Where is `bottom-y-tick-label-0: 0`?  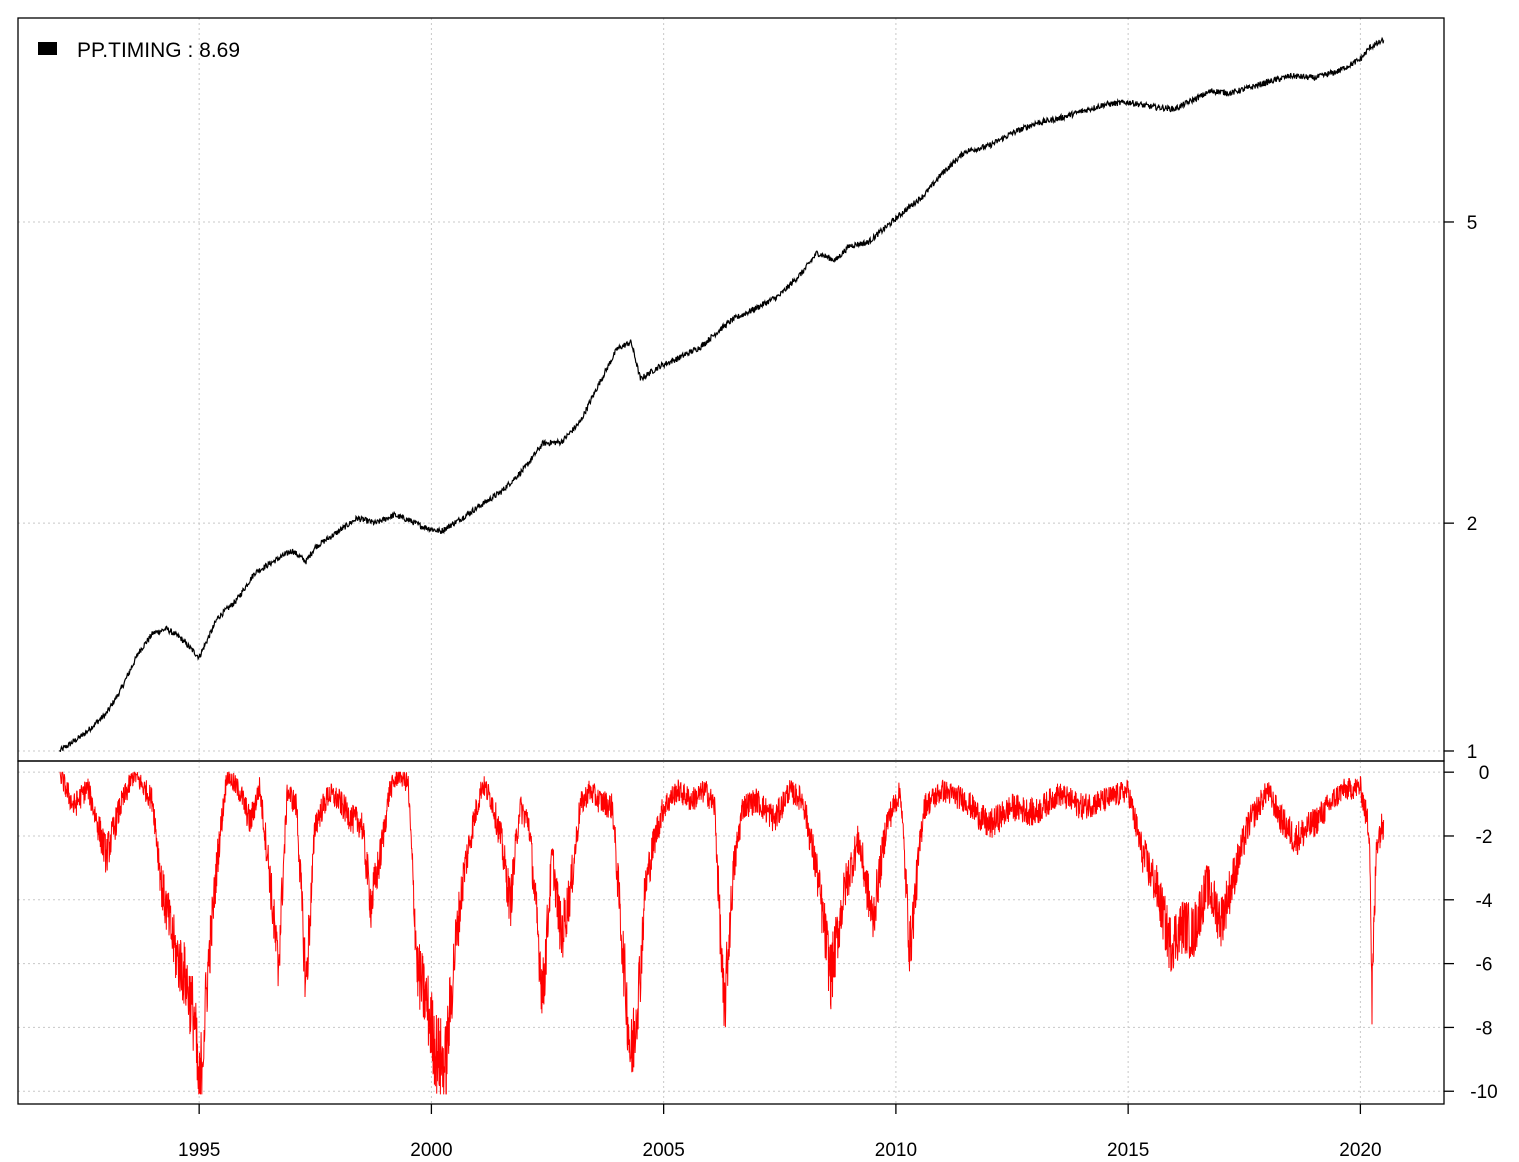 bottom-y-tick-label-0: 0 is located at coordinates (1484, 773).